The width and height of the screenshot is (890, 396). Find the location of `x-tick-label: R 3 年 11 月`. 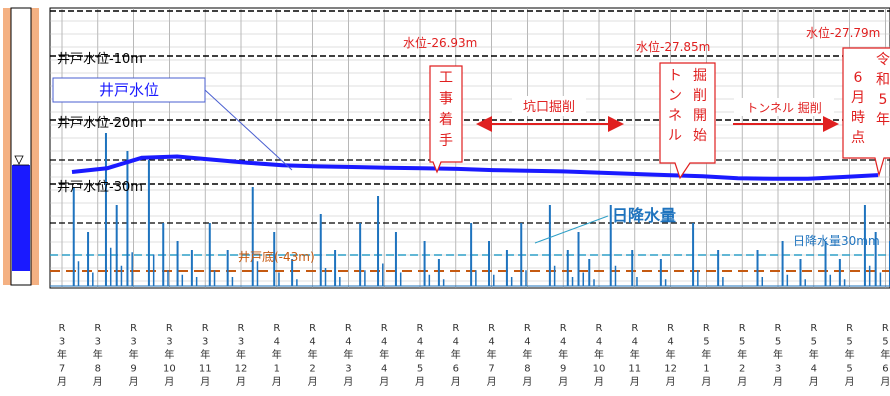

x-tick-label: R 3 年 11 月 is located at coordinates (205, 355).